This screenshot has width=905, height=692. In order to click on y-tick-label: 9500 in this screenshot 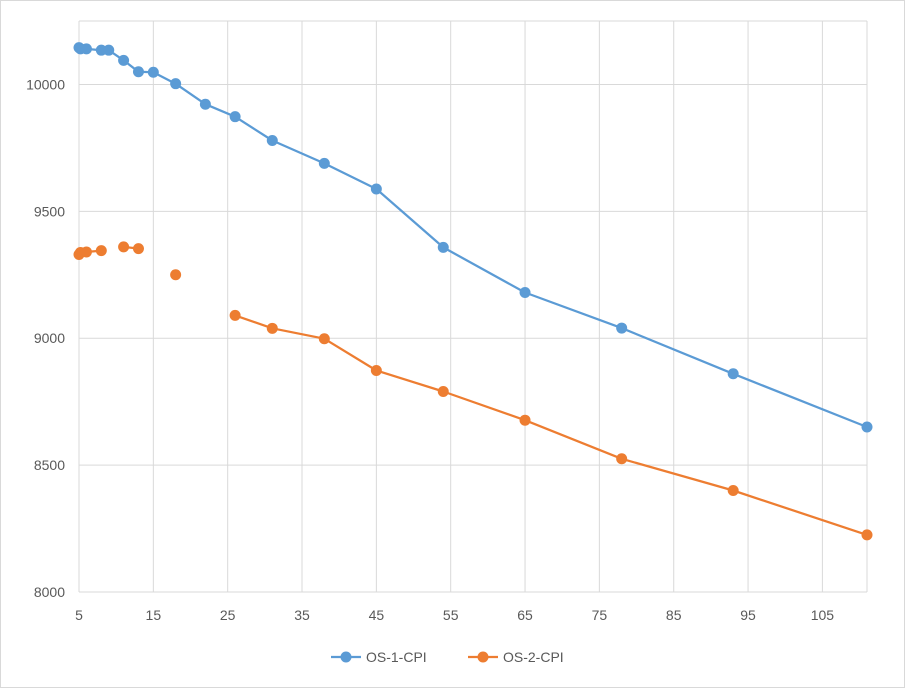, I will do `click(49, 211)`.